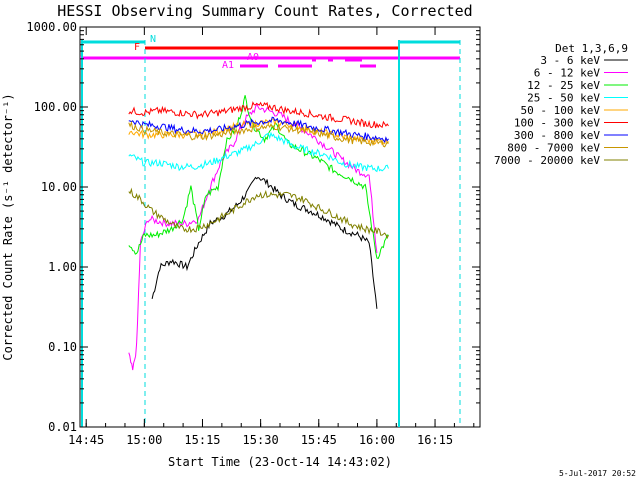 The height and width of the screenshot is (485, 640). I want to click on y-tick-label: 0.01, so click(62, 427).